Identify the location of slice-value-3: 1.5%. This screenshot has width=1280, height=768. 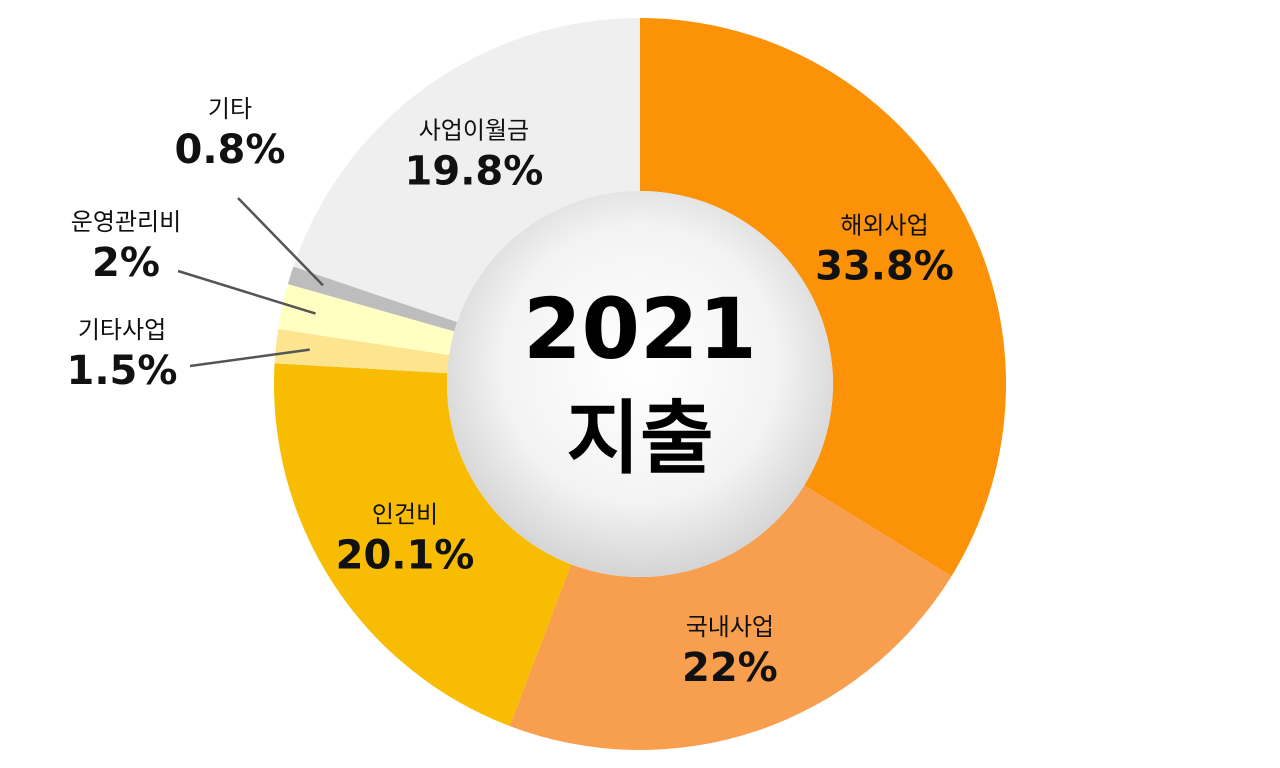
(122, 371).